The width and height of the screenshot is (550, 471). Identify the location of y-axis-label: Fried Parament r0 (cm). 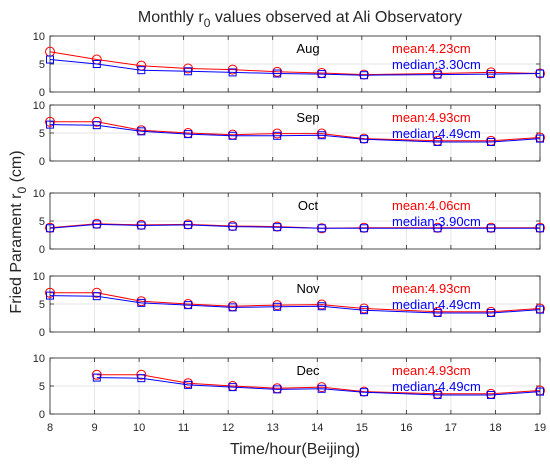
(18, 231).